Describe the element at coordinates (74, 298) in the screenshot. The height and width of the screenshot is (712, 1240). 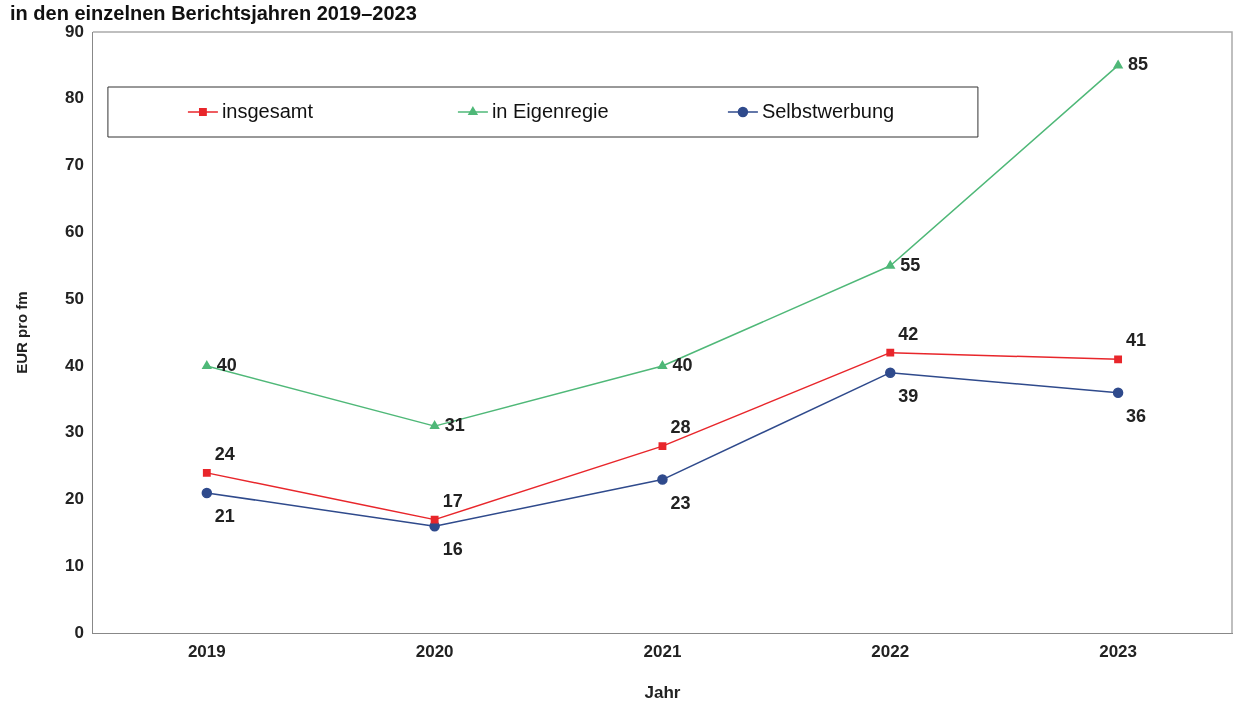
I see `y-tick-label: 50` at that location.